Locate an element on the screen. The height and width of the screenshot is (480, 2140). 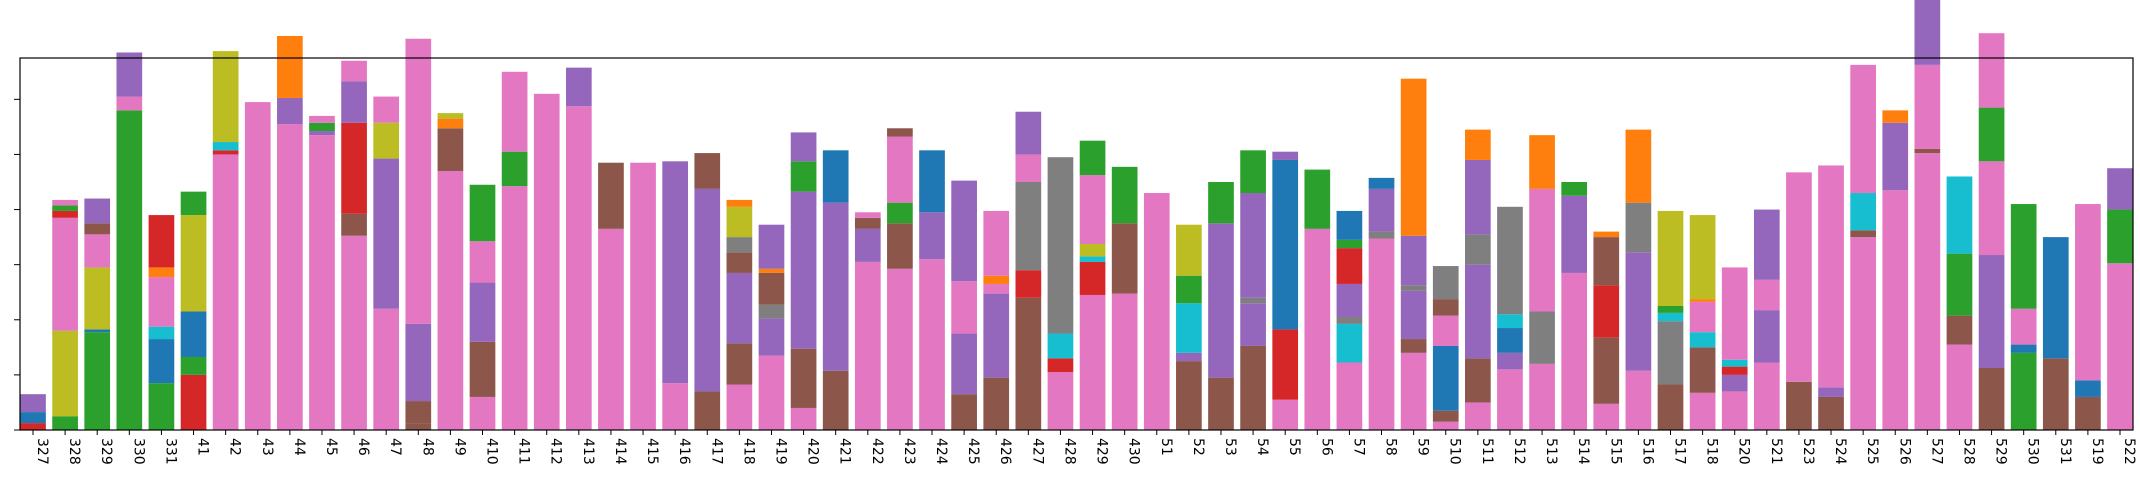
x-tick-label-426: 426 is located at coordinates (1005, 451).